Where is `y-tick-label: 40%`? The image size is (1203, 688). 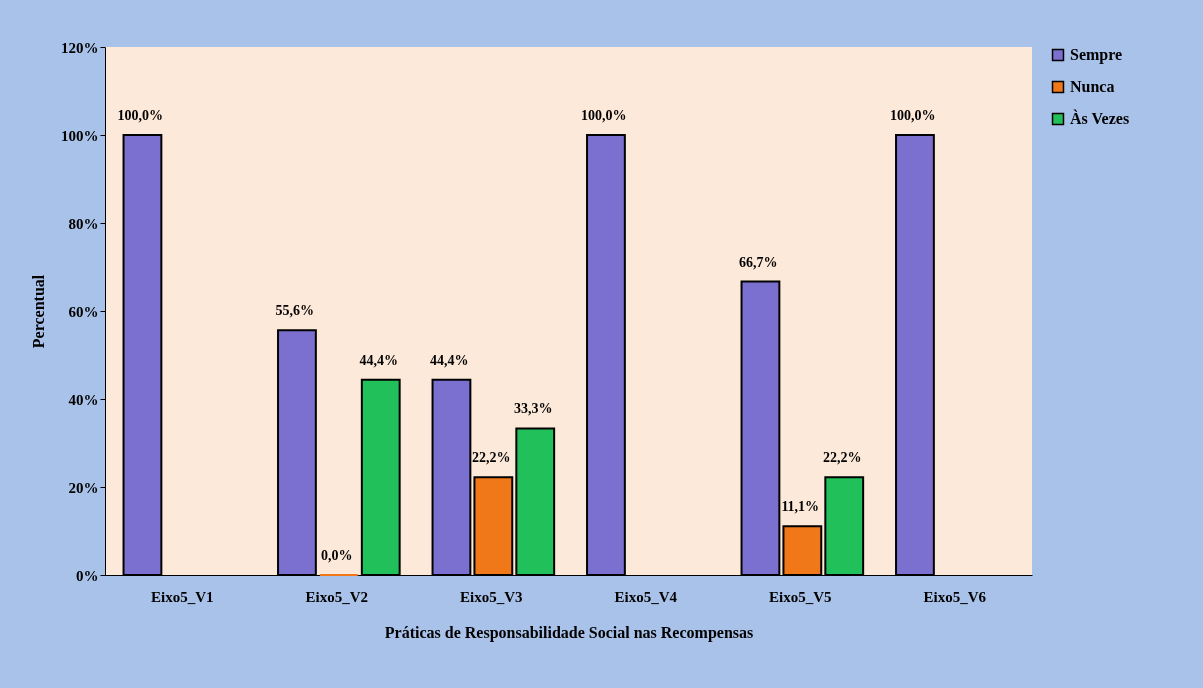 y-tick-label: 40% is located at coordinates (83, 399).